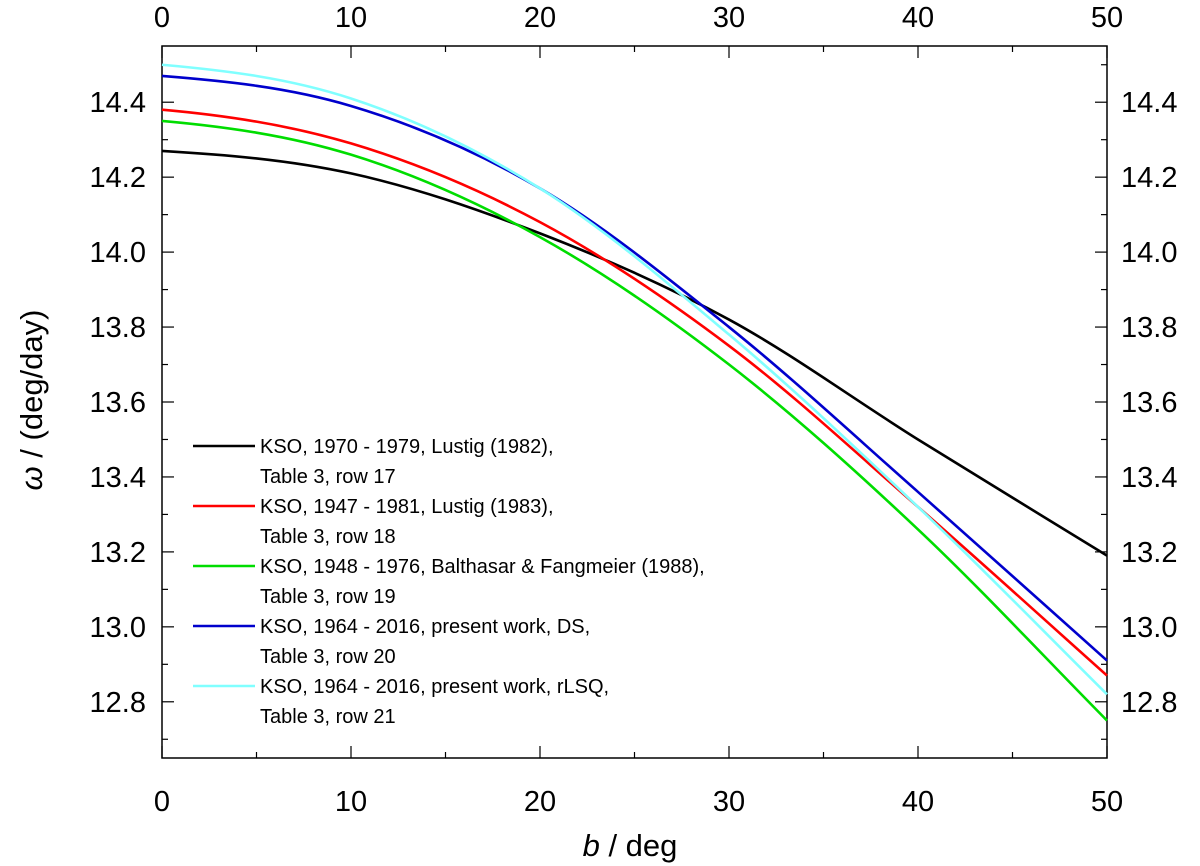 The height and width of the screenshot is (866, 1200). Describe the element at coordinates (729, 802) in the screenshot. I see `x-tick-label-bottom: 30` at that location.